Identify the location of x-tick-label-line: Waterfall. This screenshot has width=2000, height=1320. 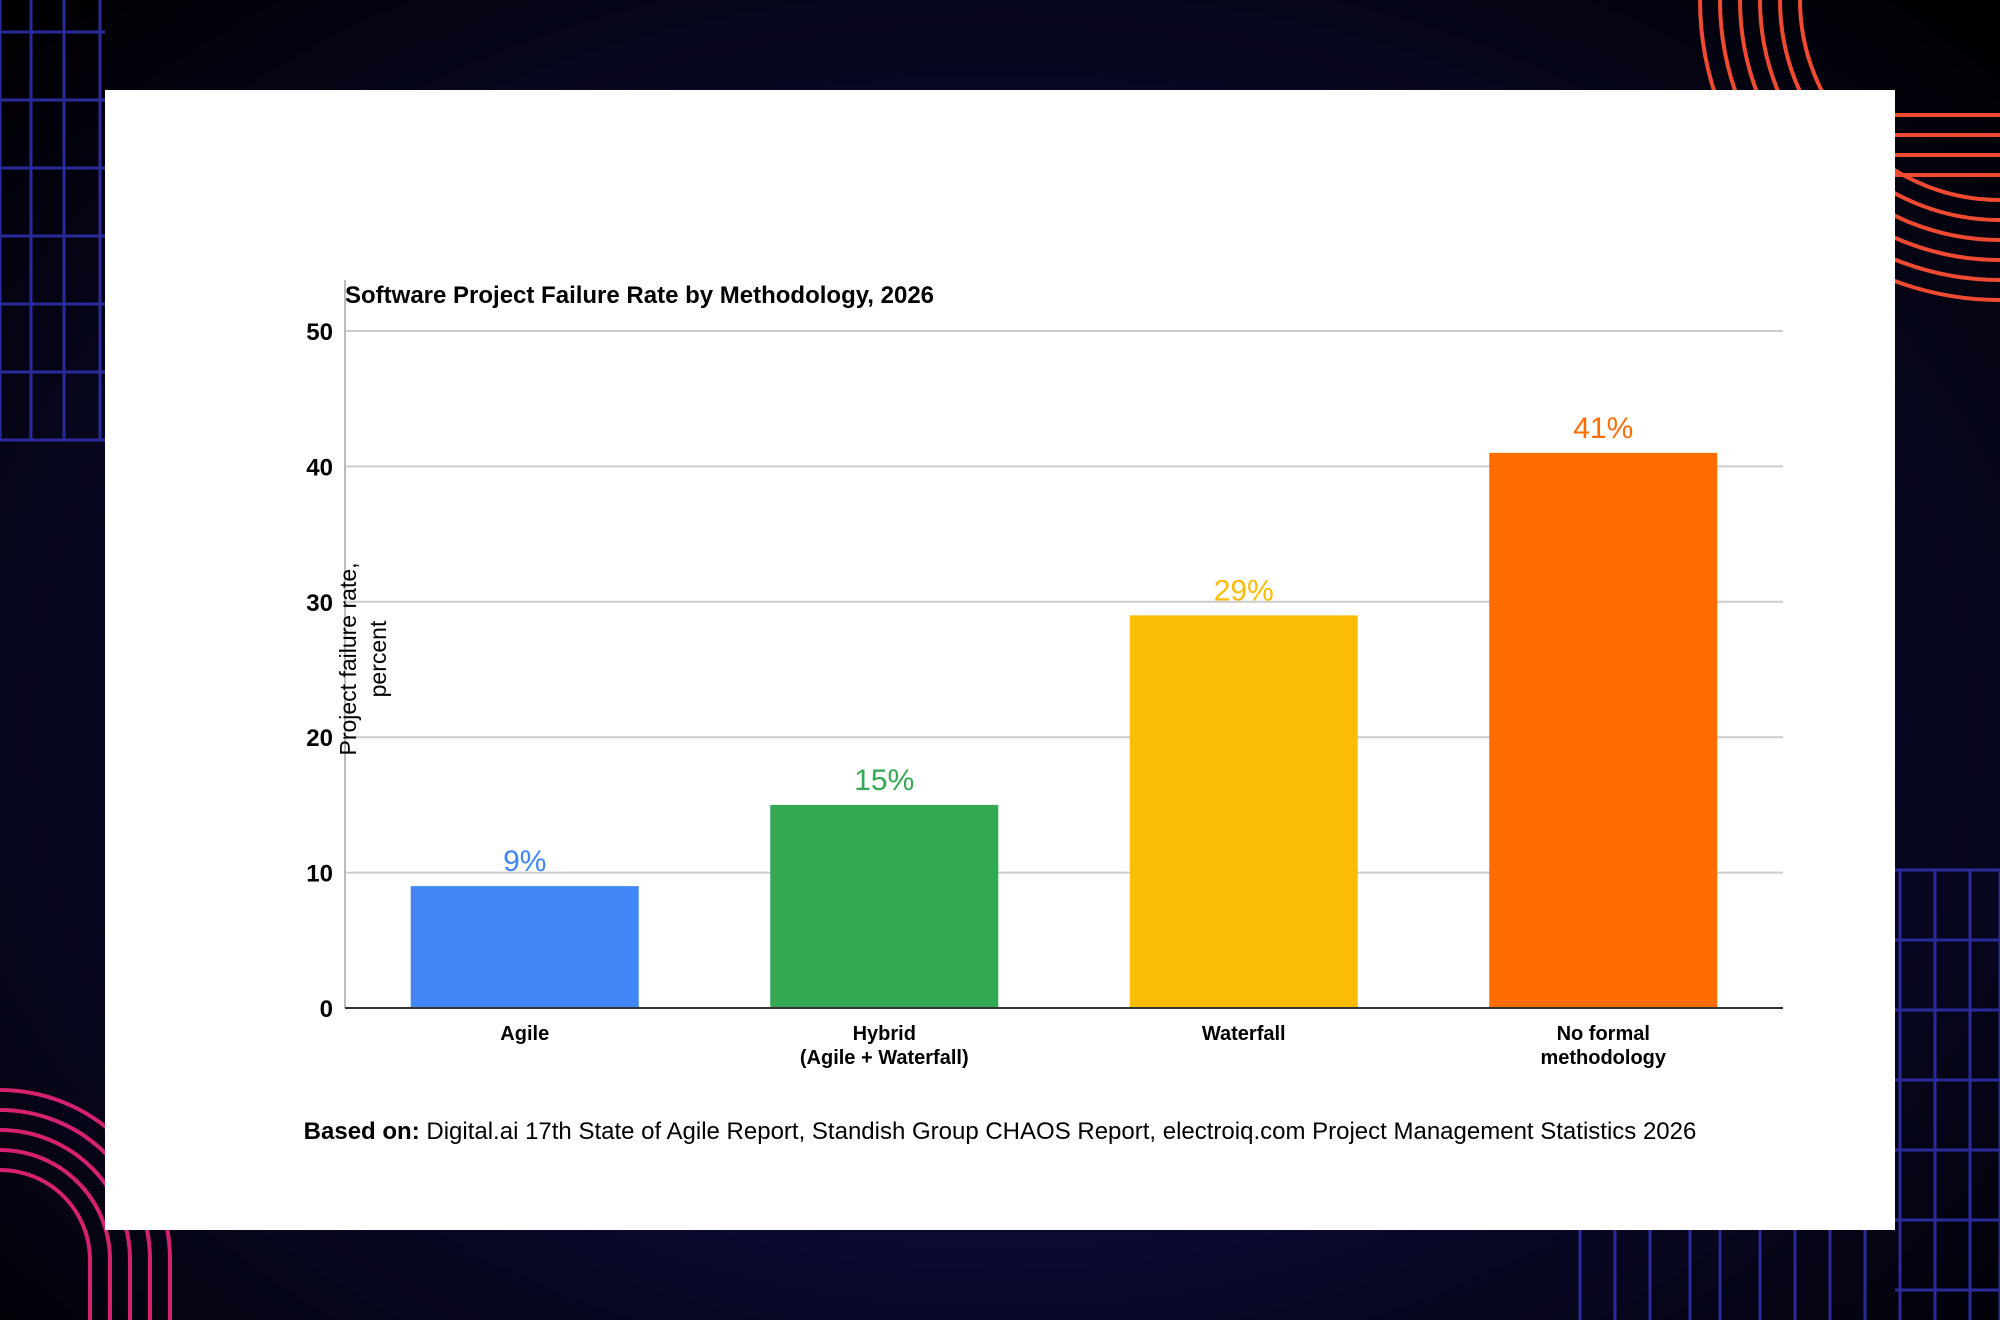
(1244, 1034).